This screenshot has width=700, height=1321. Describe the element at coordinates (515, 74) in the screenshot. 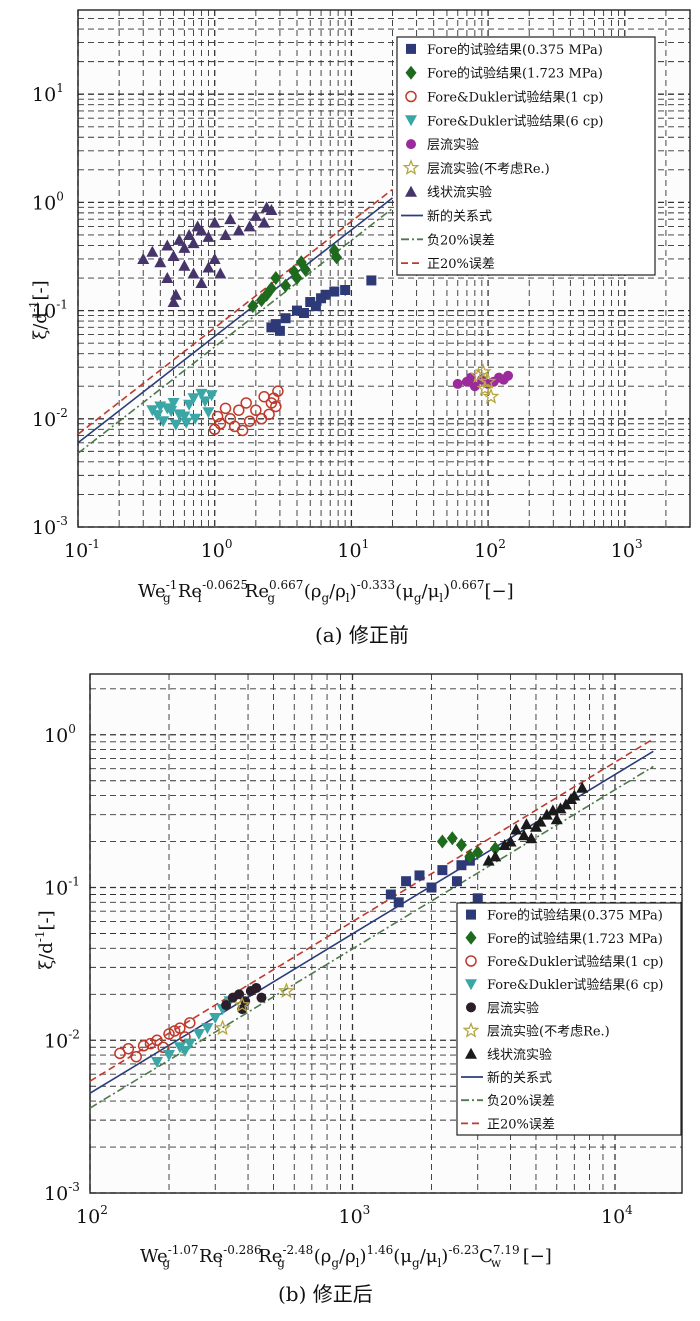

I see `legend-label: Fore的试验结果(1.723 MPa)` at that location.